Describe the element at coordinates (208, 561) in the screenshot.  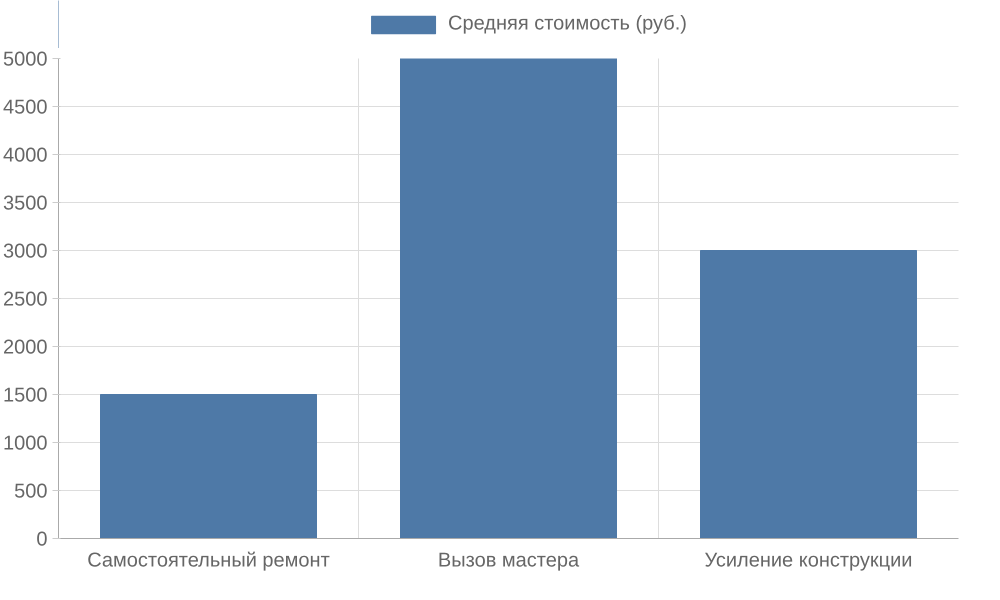
I see `x-tick-label: Самостоятельный ремонт` at that location.